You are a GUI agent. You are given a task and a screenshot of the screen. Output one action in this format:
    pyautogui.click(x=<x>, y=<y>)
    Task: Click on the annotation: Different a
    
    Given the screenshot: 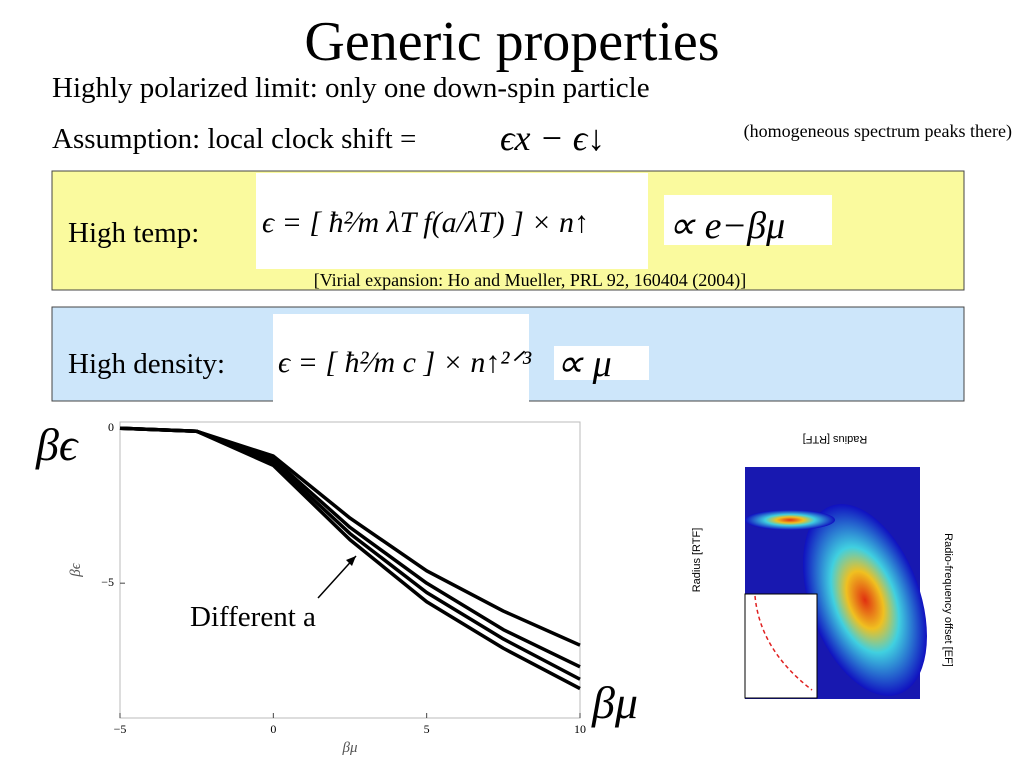 What is the action you would take?
    pyautogui.click(x=253, y=617)
    